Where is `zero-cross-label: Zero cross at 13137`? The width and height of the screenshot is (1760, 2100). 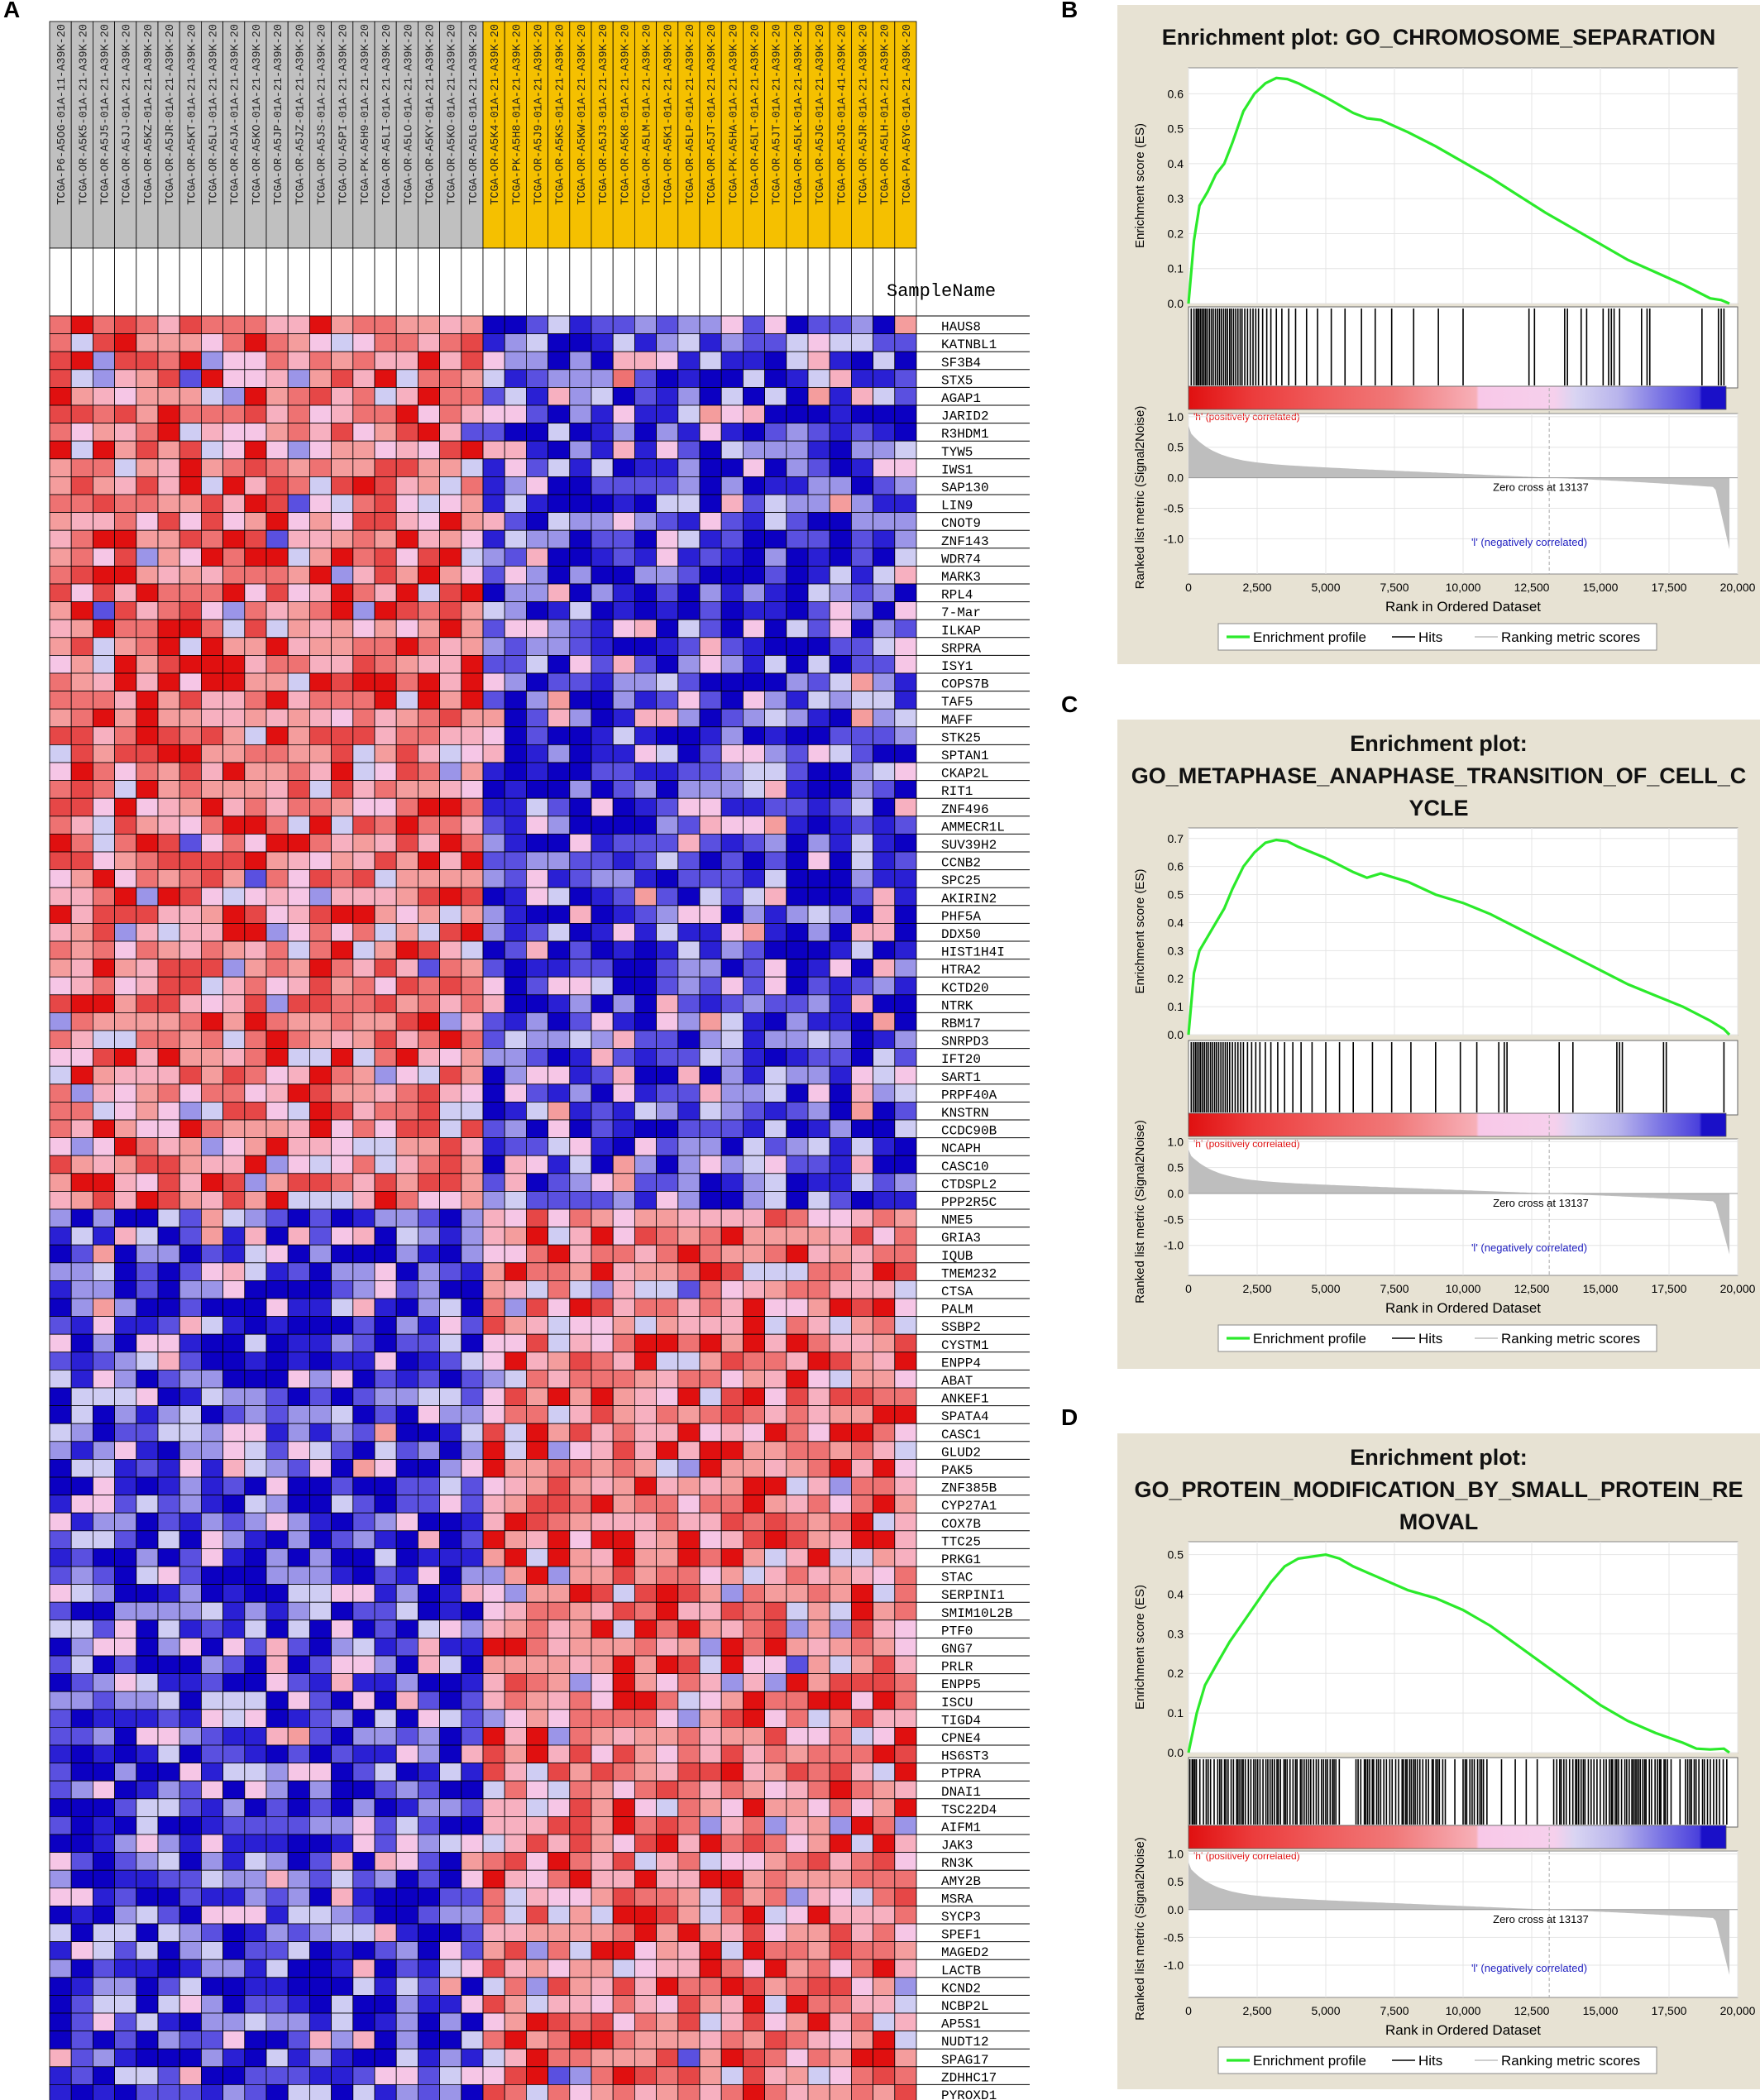 zero-cross-label: Zero cross at 13137 is located at coordinates (1541, 1919).